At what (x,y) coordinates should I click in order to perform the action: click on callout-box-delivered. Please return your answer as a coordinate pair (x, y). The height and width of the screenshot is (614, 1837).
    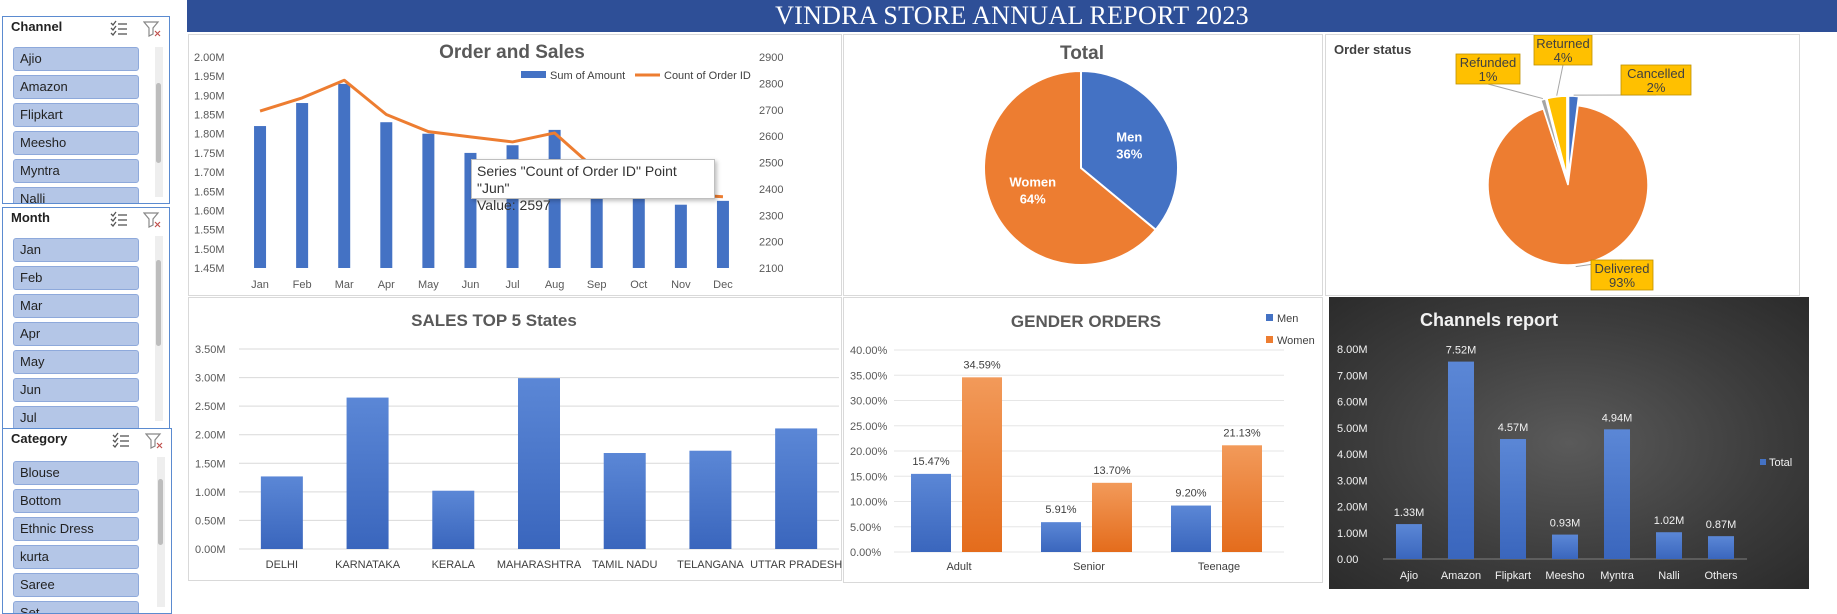
    Looking at the image, I should click on (1622, 275).